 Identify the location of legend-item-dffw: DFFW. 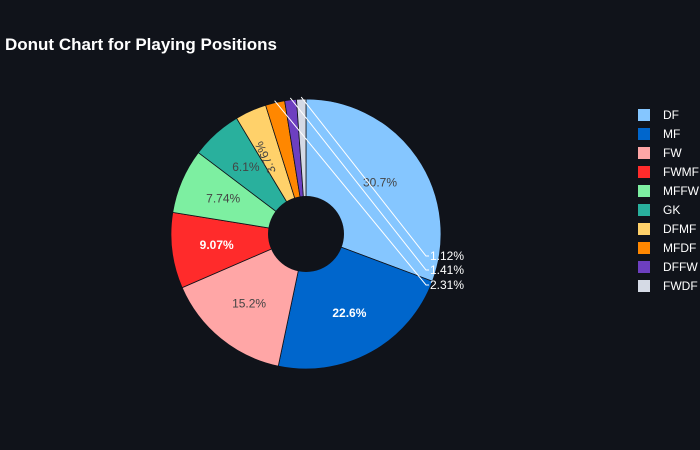
(668, 267).